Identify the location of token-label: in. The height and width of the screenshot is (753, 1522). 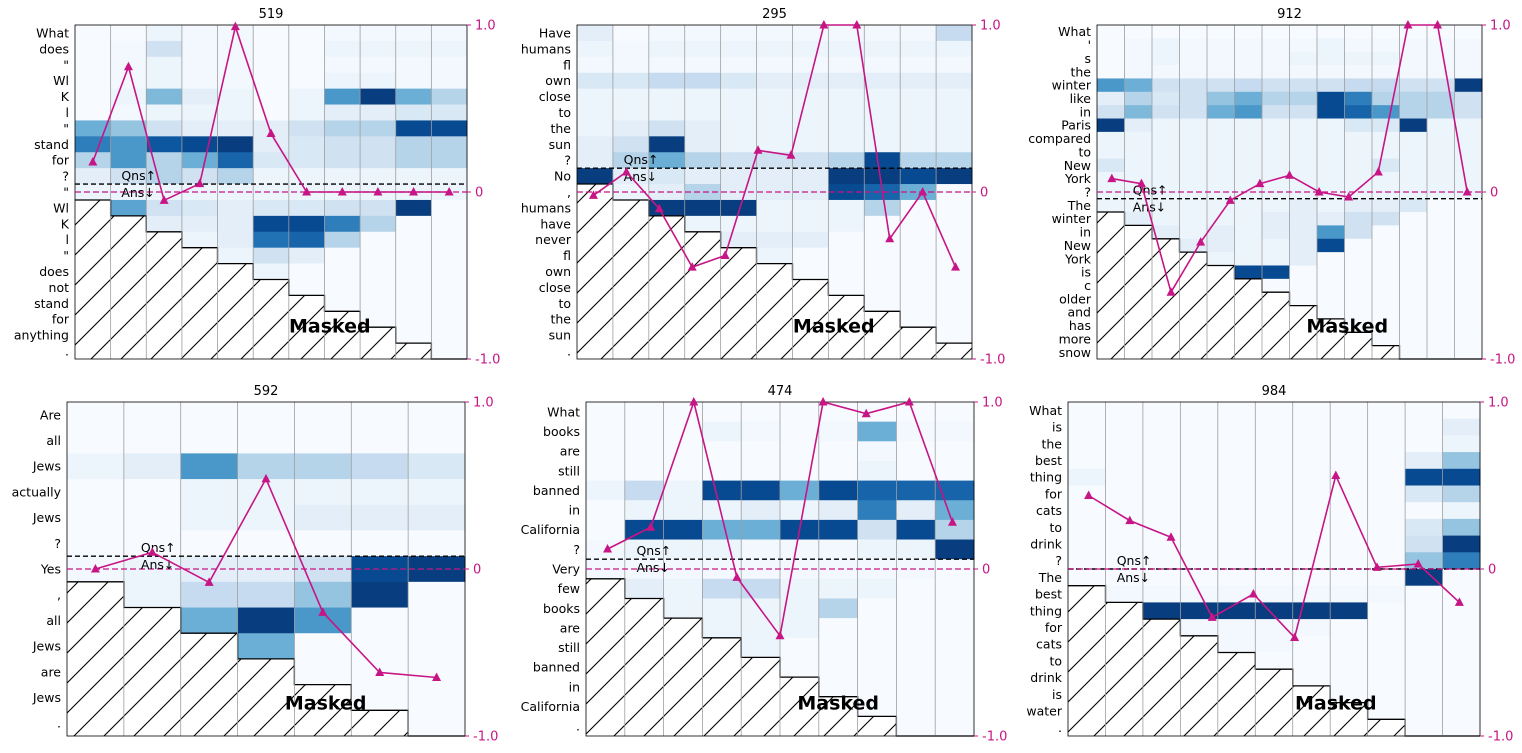
(574, 686).